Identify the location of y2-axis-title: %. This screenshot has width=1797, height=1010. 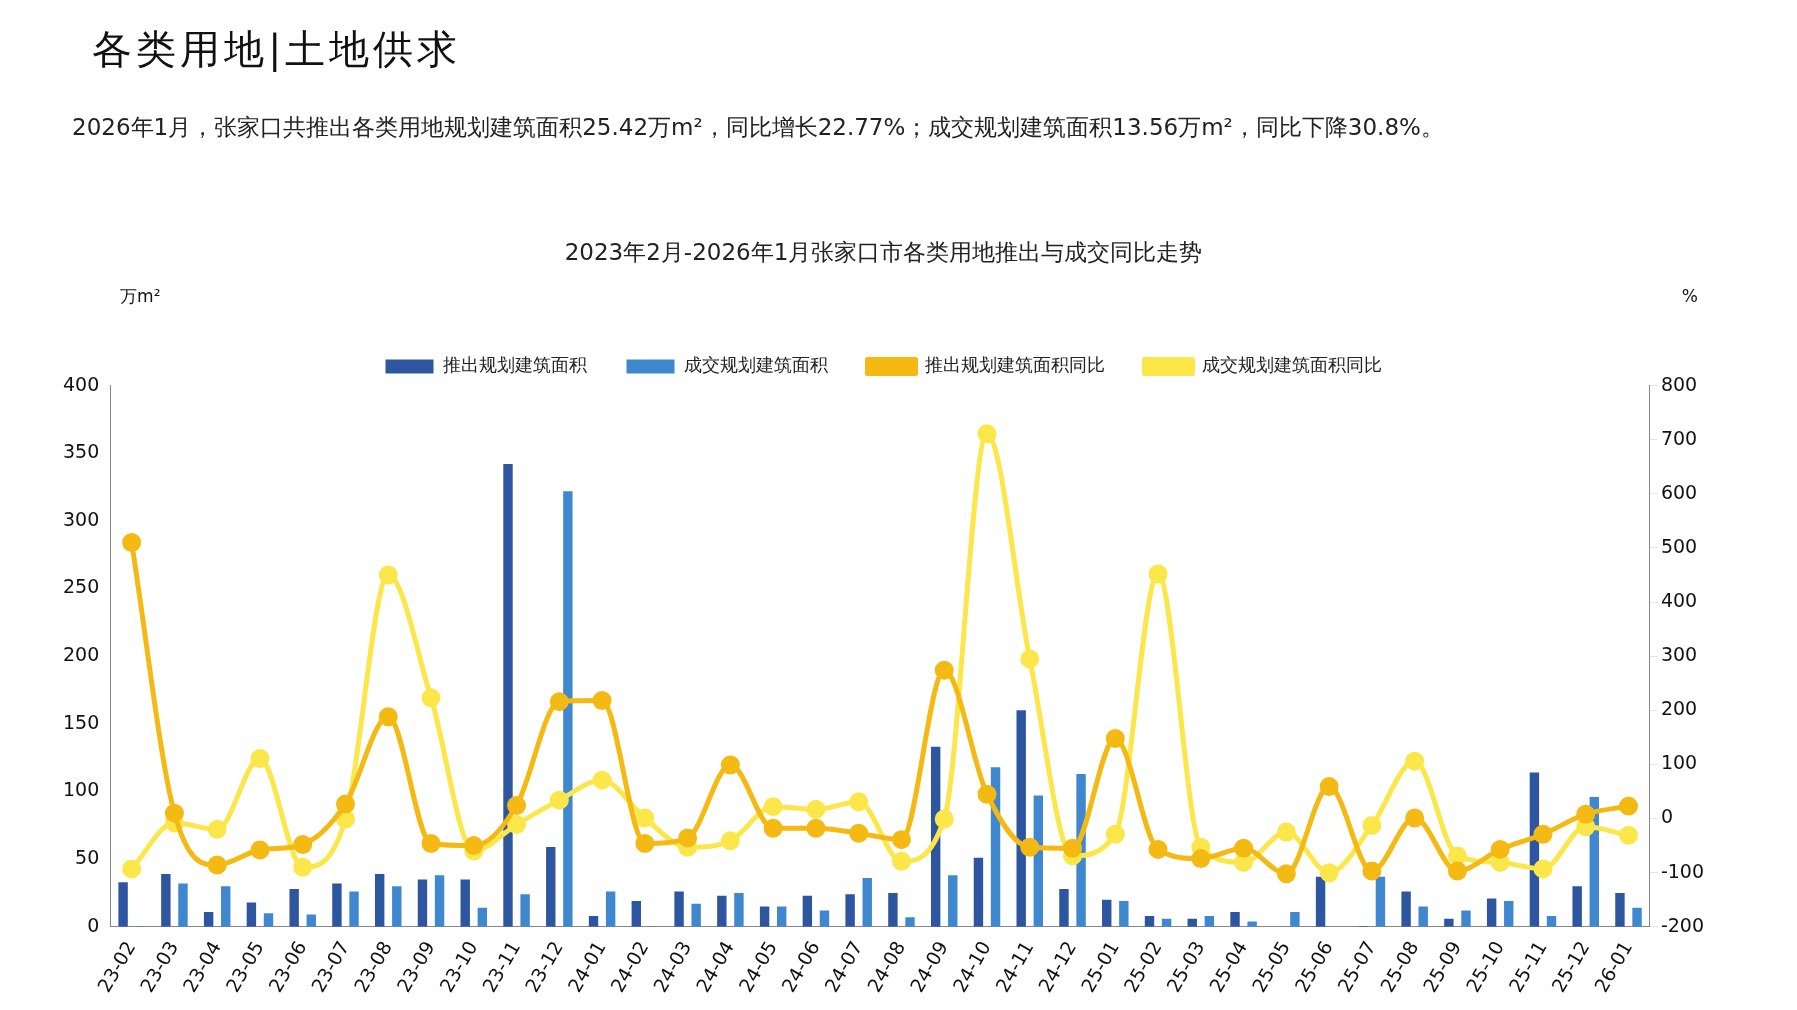
(1689, 296).